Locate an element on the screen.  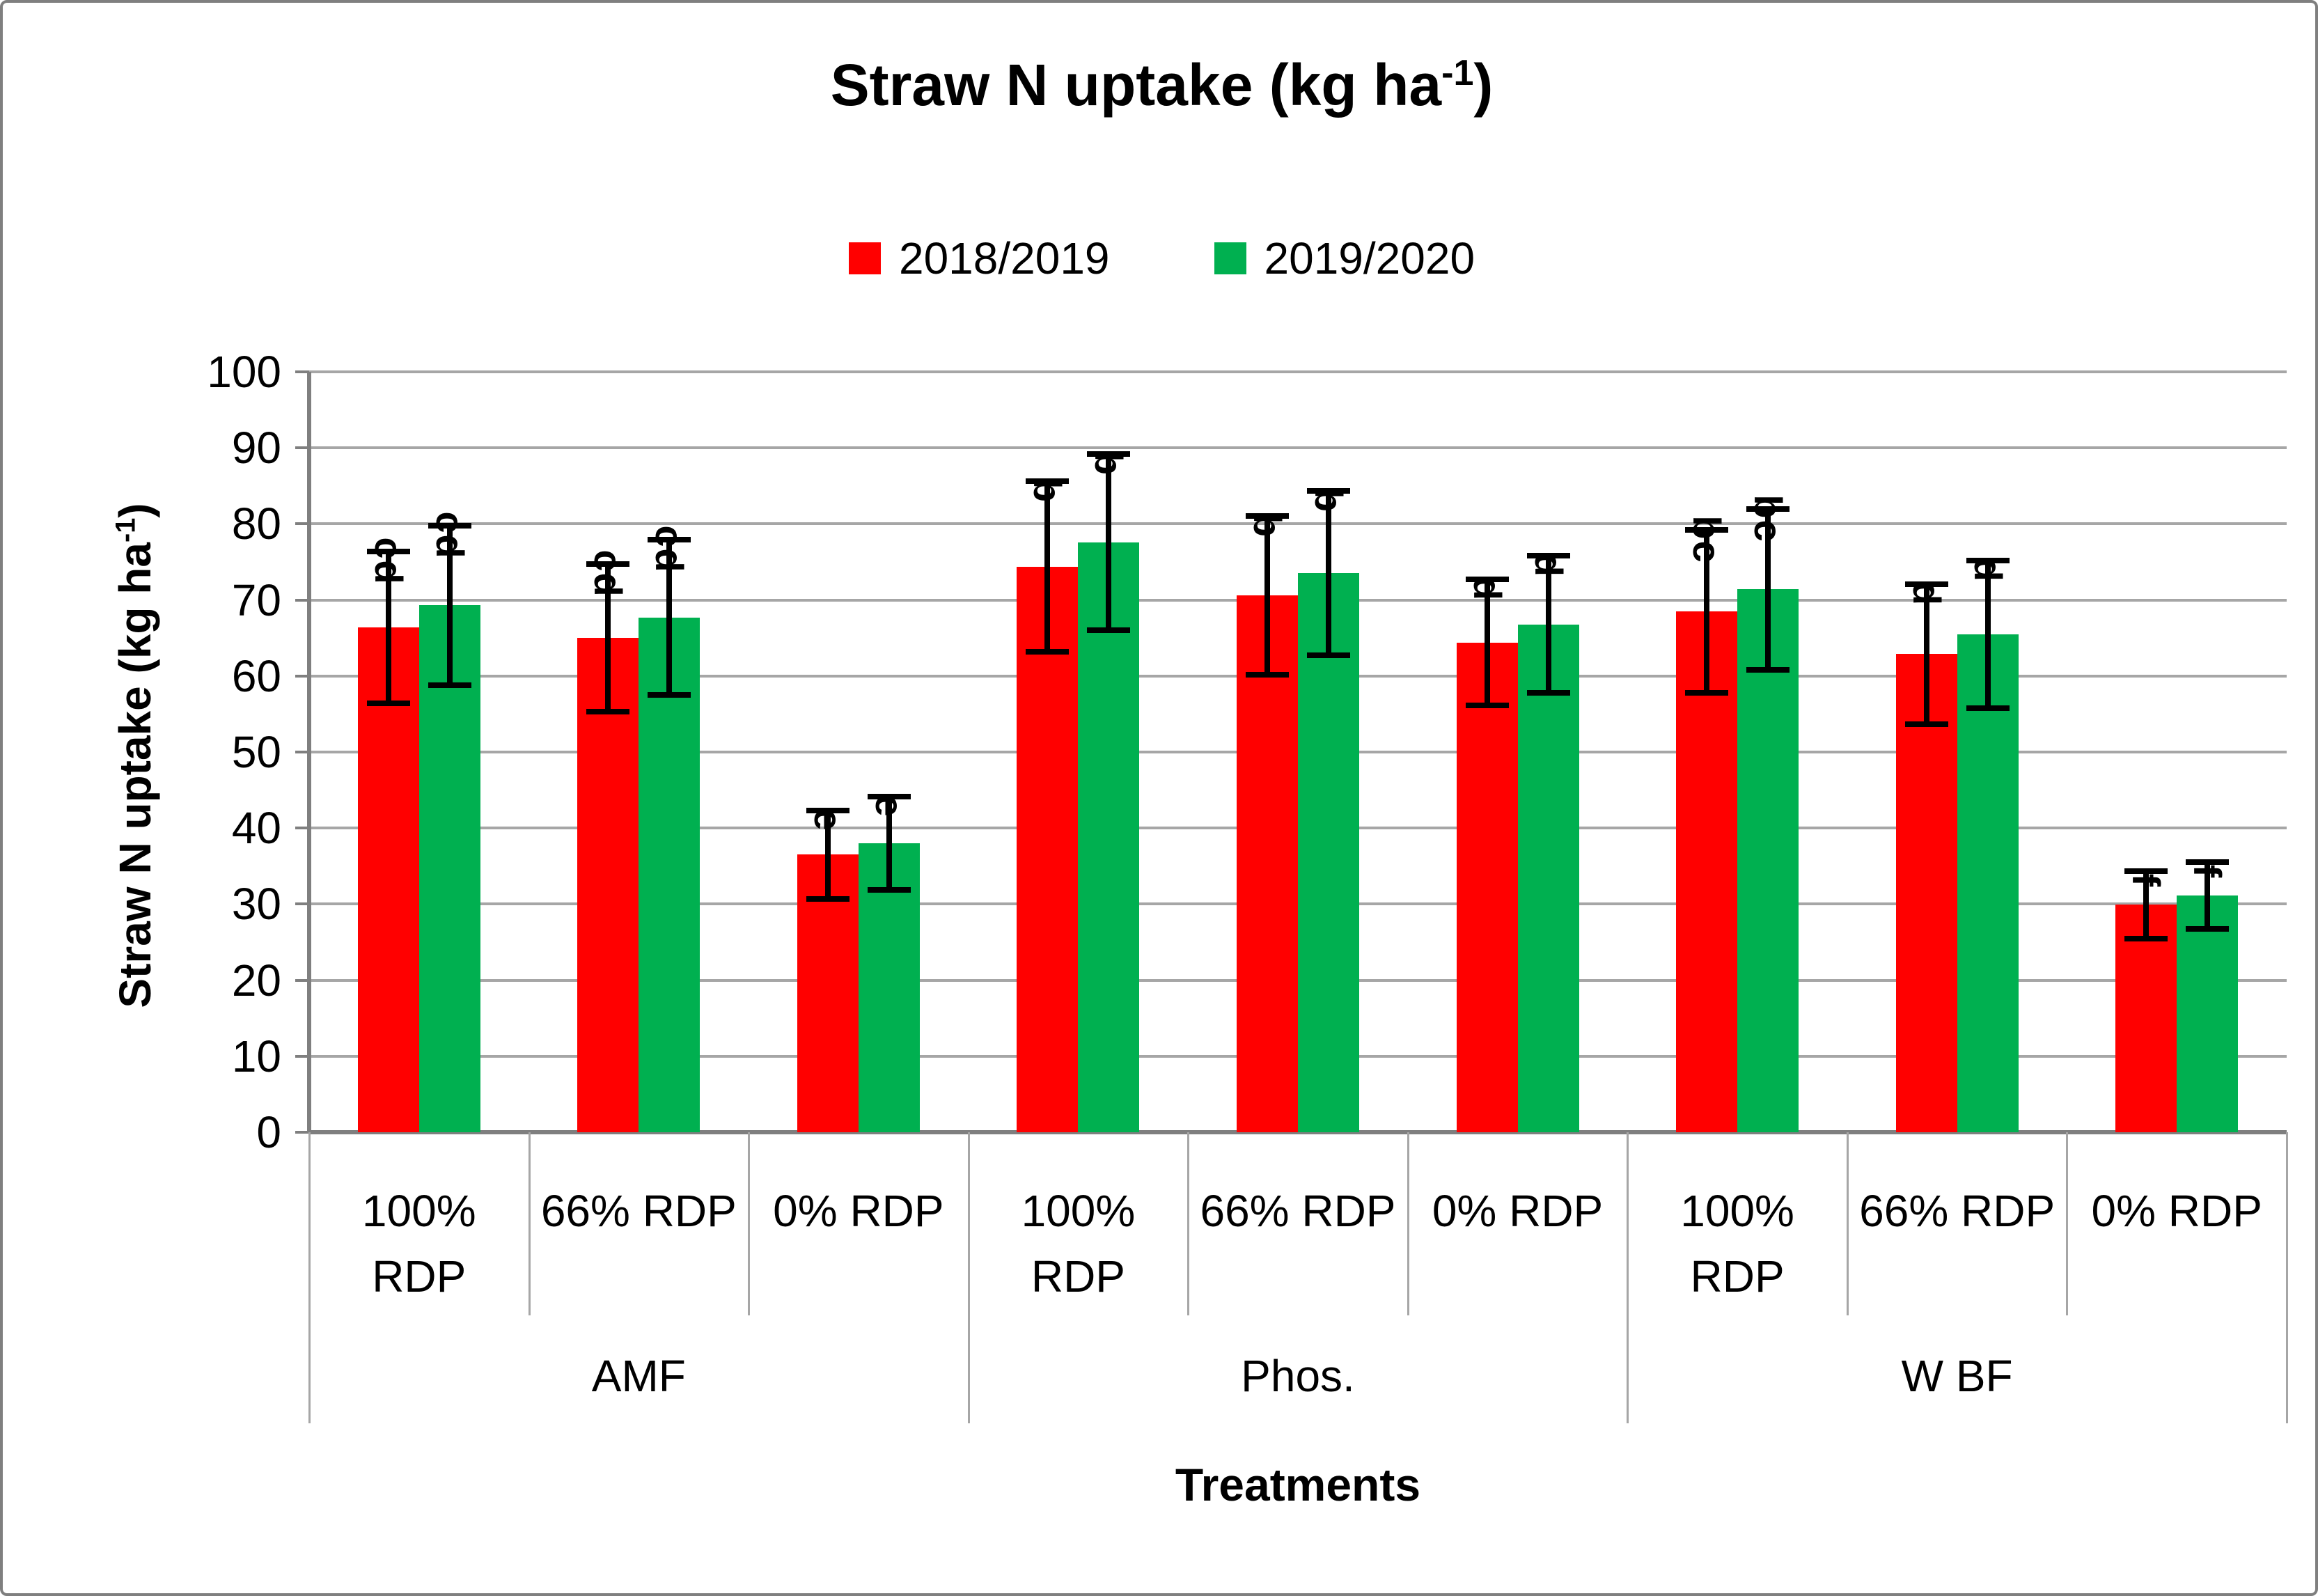
group-label: AMF is located at coordinates (638, 1376).